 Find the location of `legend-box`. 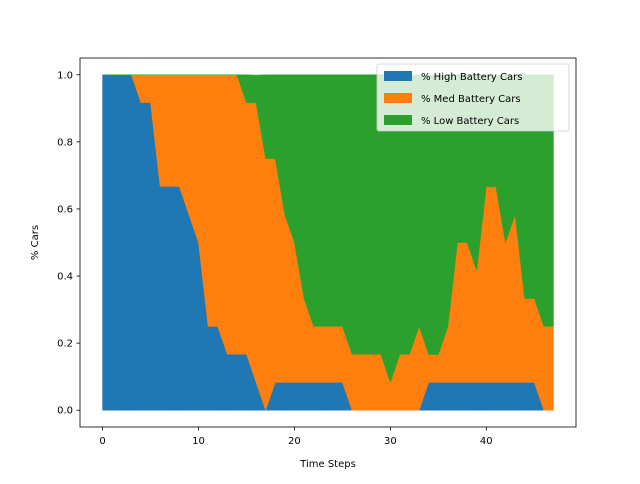

legend-box is located at coordinates (473, 97).